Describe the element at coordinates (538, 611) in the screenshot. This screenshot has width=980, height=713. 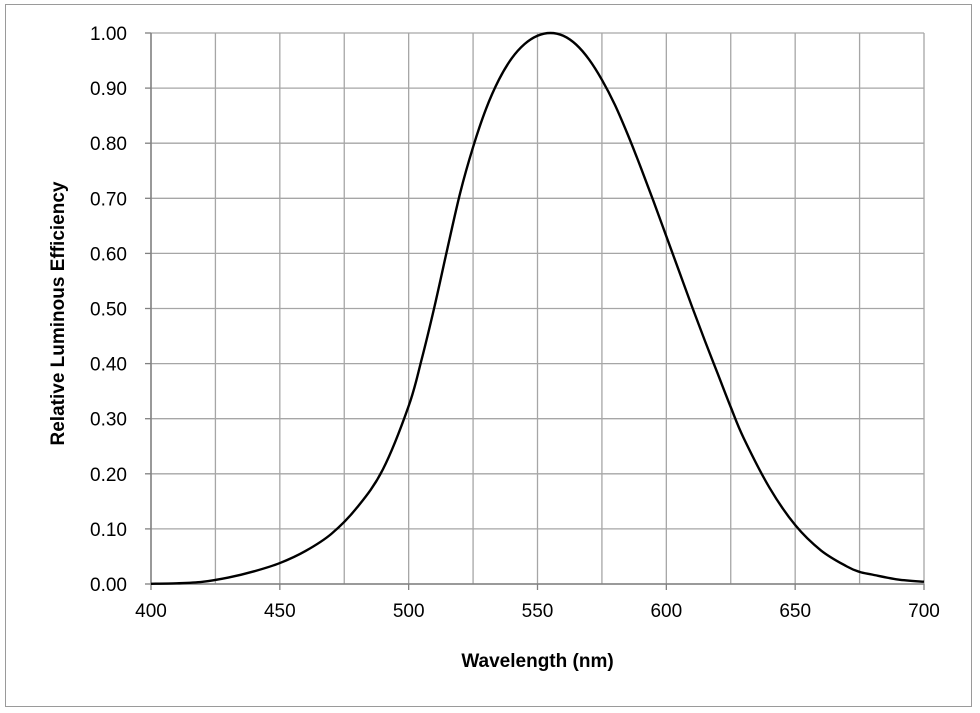
I see `x-tick-label: 550` at that location.